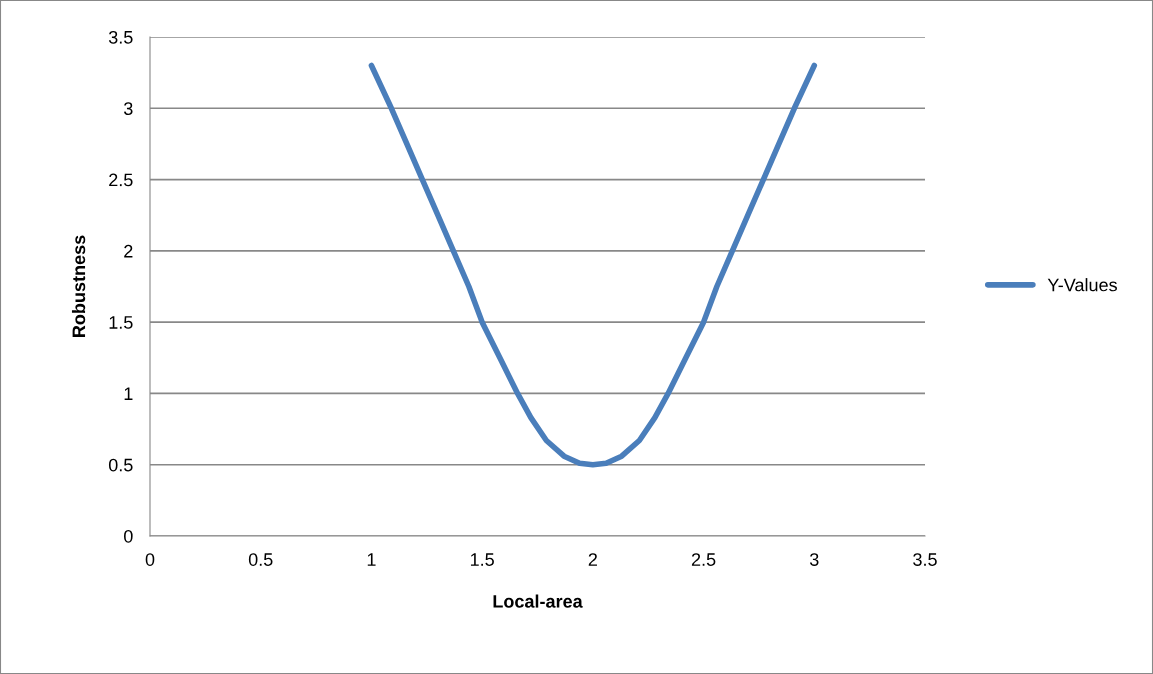 Image resolution: width=1153 pixels, height=674 pixels. Describe the element at coordinates (925, 559) in the screenshot. I see `x-tick-label: 3.5` at that location.